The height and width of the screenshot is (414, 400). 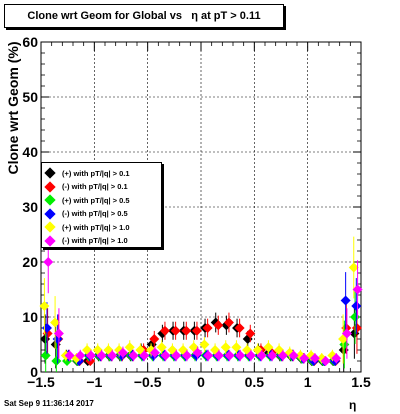 I want to click on x-axis-label: η, so click(x=353, y=405).